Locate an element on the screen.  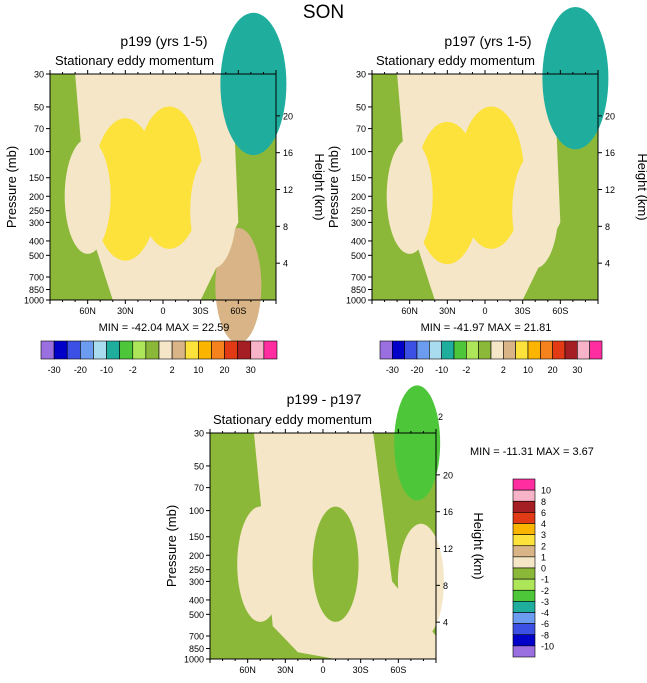
colorbar-label: -30 is located at coordinates (54, 370).